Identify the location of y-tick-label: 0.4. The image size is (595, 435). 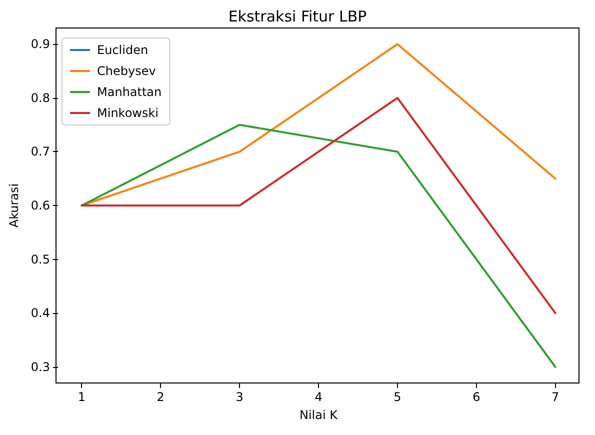
(40, 313).